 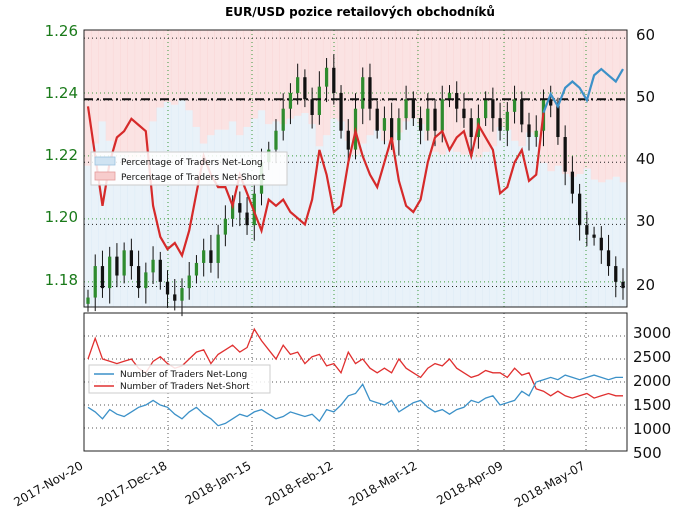 What do you see at coordinates (61, 31) in the screenshot?
I see `left-tick: 1.26` at bounding box center [61, 31].